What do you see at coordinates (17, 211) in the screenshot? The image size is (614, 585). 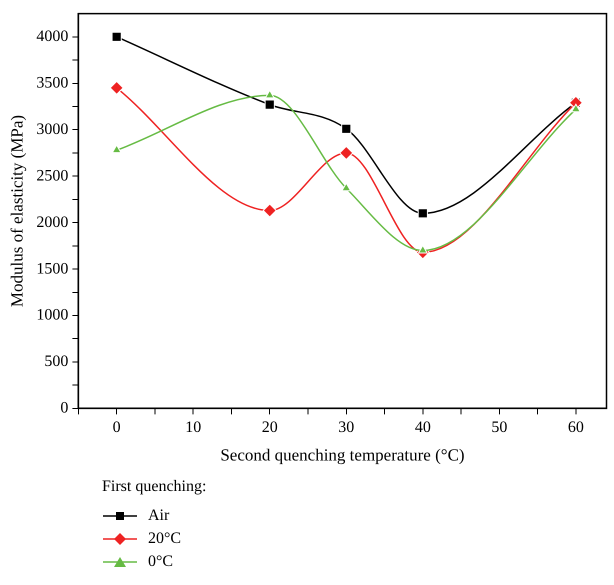 I see `y-axis-title: Modulus of elasticity (MPa)` at bounding box center [17, 211].